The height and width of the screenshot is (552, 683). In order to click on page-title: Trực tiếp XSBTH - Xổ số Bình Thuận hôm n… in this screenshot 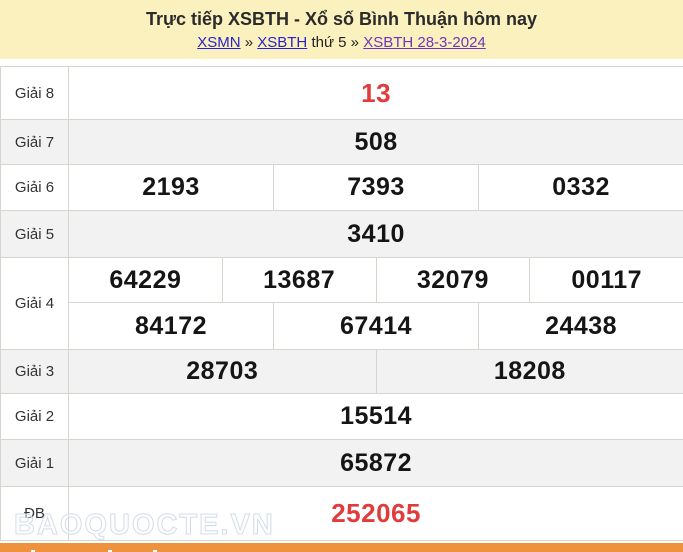, I will do `click(341, 19)`.